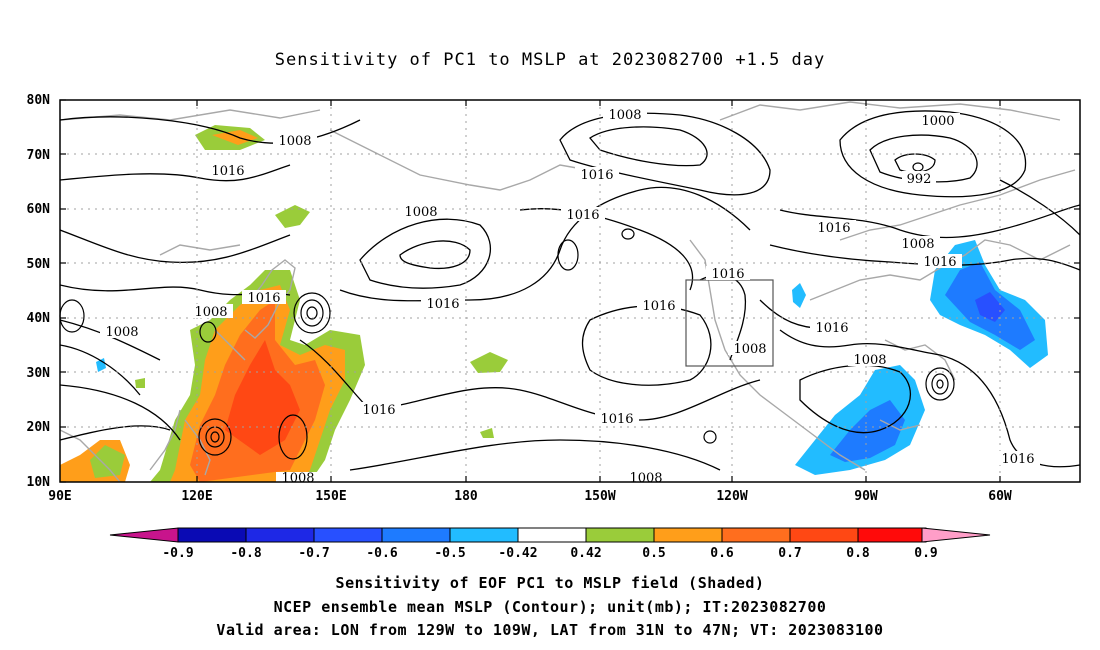  Describe the element at coordinates (722, 553) in the screenshot. I see `colorbar-label: 0.6` at that location.